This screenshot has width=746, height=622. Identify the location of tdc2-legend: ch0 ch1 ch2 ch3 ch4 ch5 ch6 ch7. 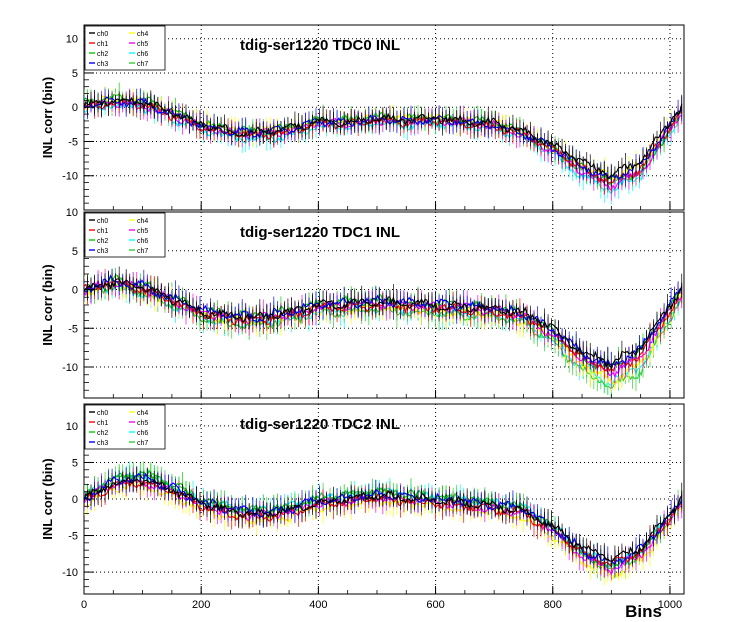
(125, 427).